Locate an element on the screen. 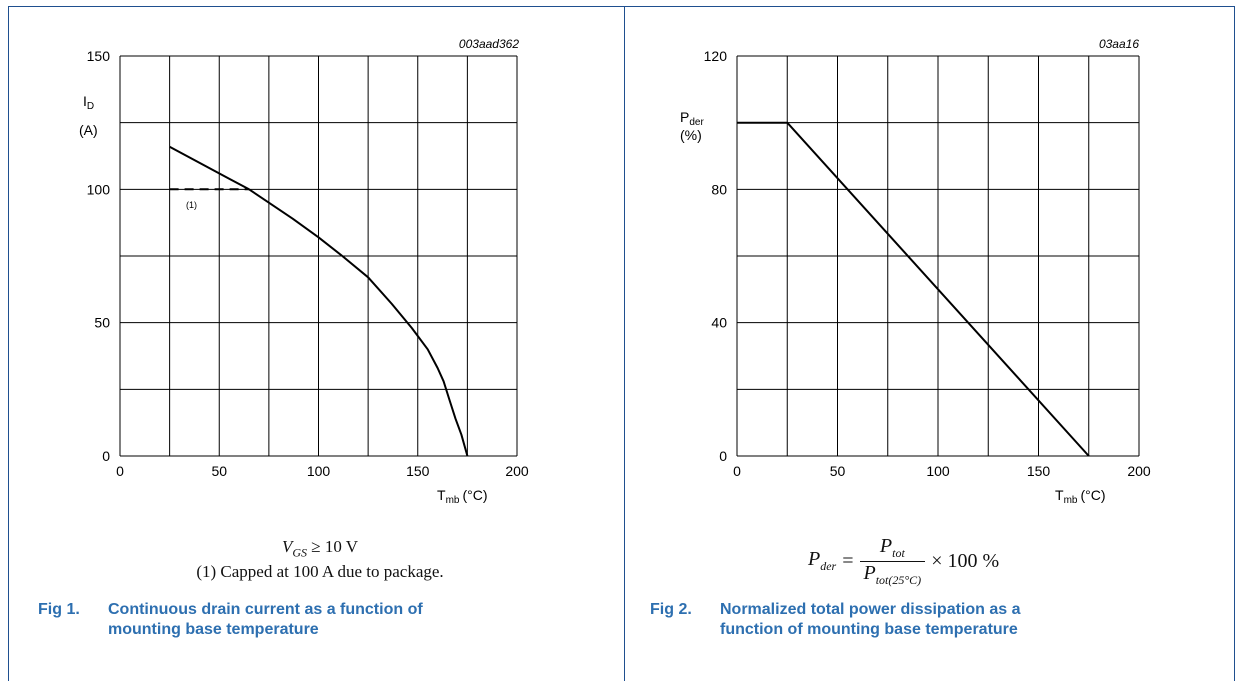 The width and height of the screenshot is (1241, 681). chart-1-note-vgs-main: V is located at coordinates (287, 546).